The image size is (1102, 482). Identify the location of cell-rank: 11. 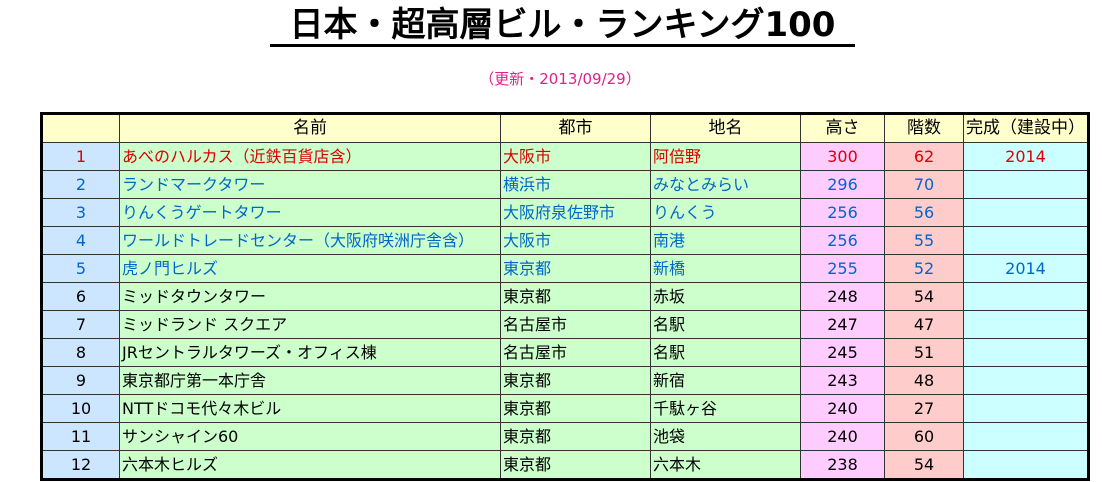
(80, 436).